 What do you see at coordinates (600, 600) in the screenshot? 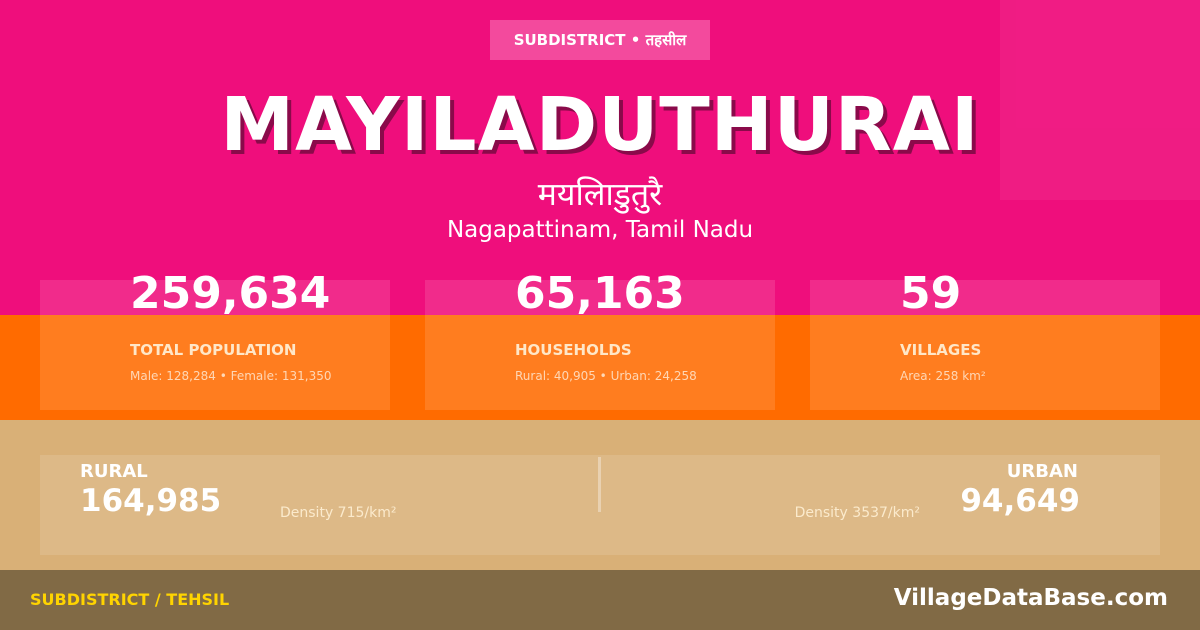
I see `footer-band` at bounding box center [600, 600].